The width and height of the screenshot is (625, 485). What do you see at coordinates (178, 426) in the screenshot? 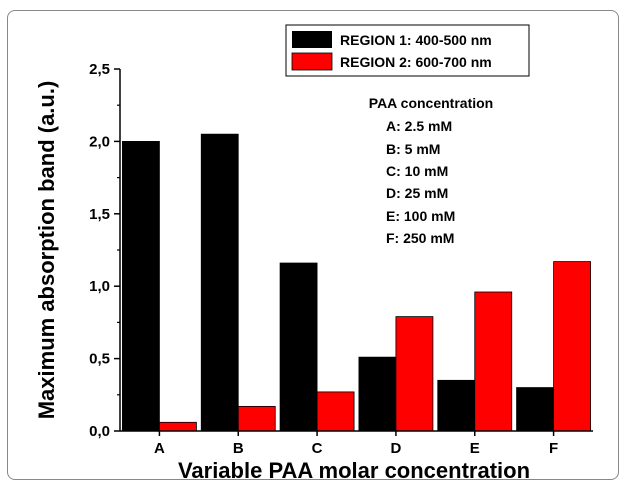
I see `bar-region-2-a` at bounding box center [178, 426].